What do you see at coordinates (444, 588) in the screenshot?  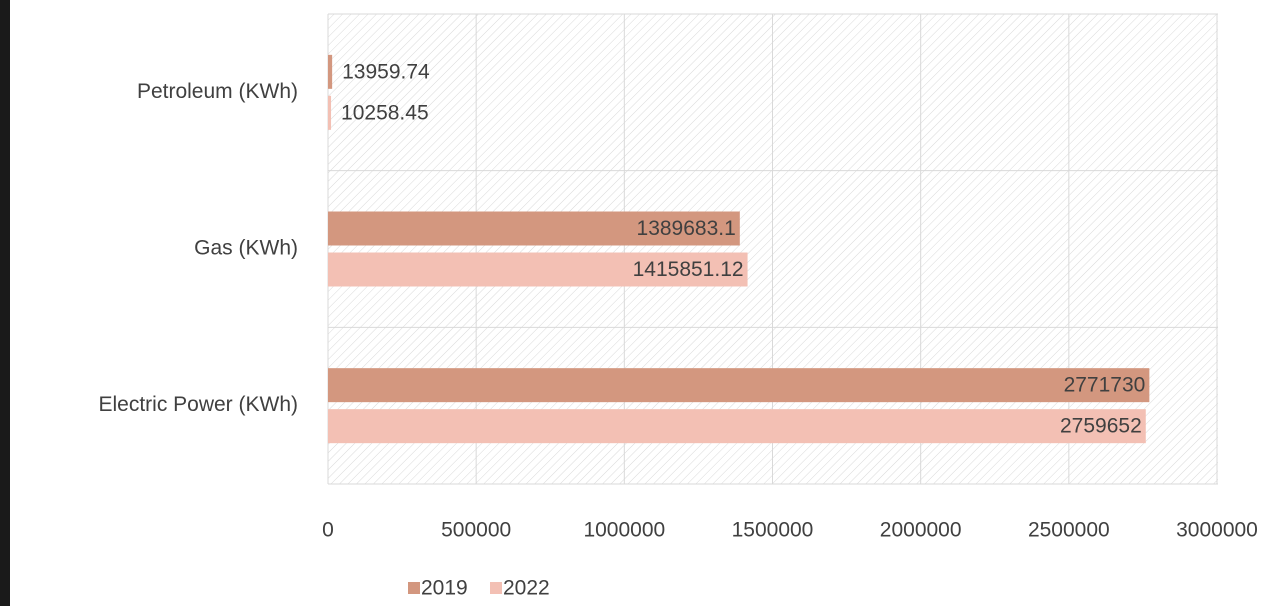 I see `legend-label: 2019` at bounding box center [444, 588].